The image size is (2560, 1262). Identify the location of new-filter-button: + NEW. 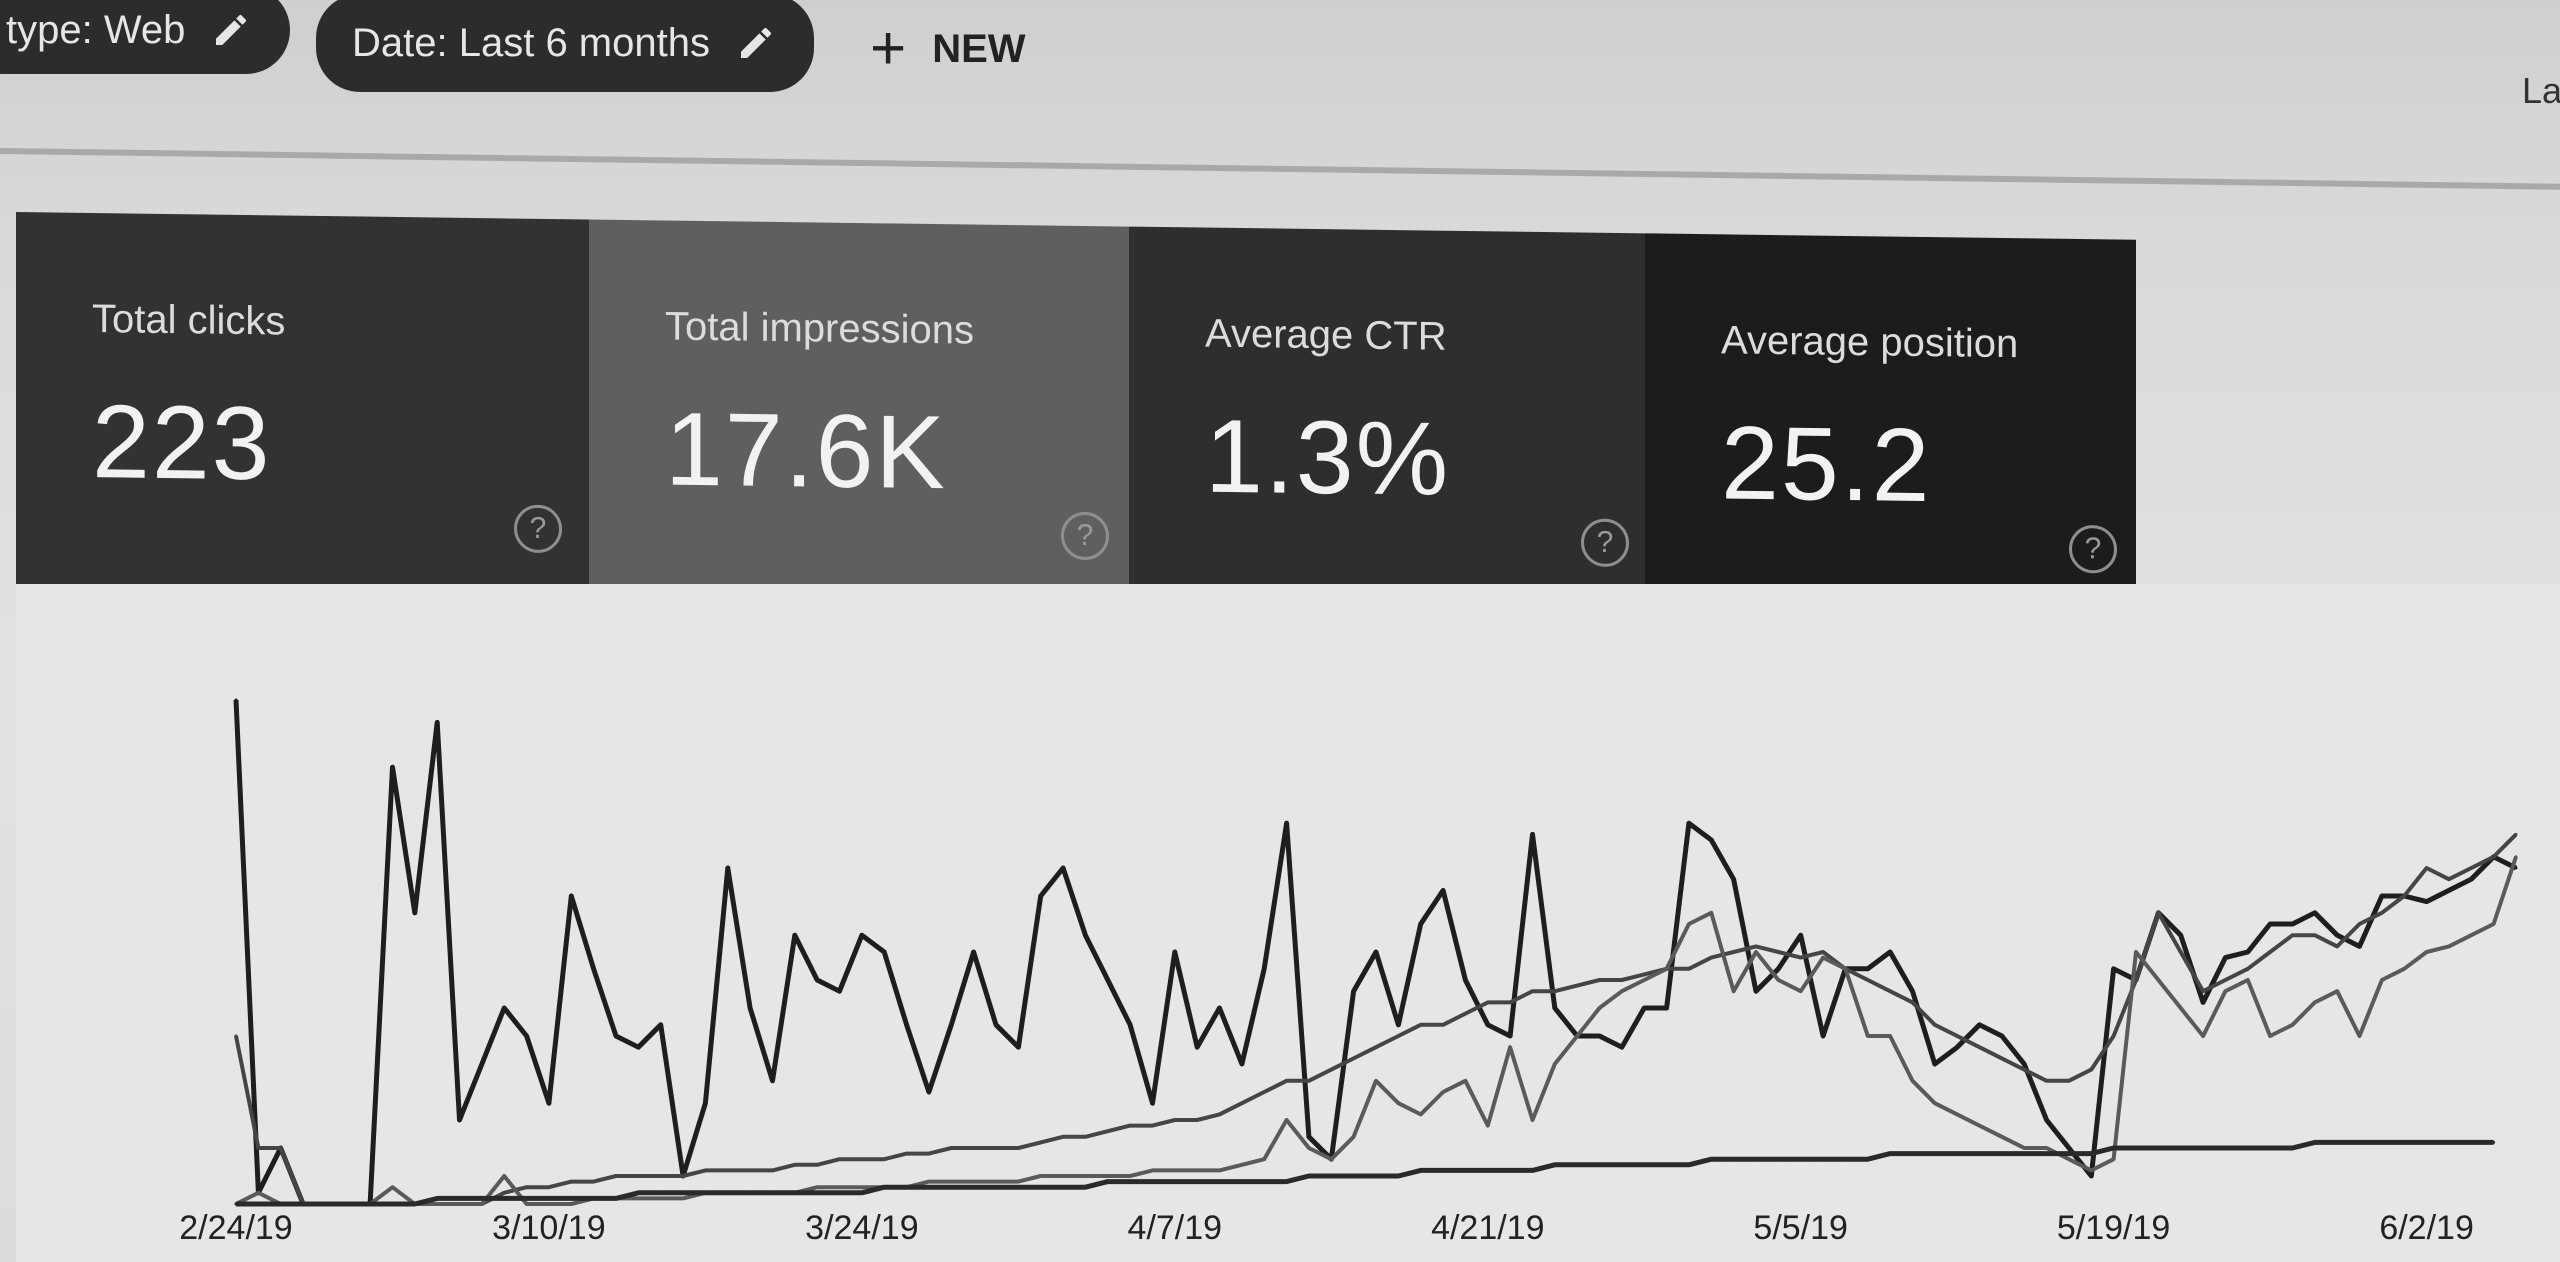
(948, 49).